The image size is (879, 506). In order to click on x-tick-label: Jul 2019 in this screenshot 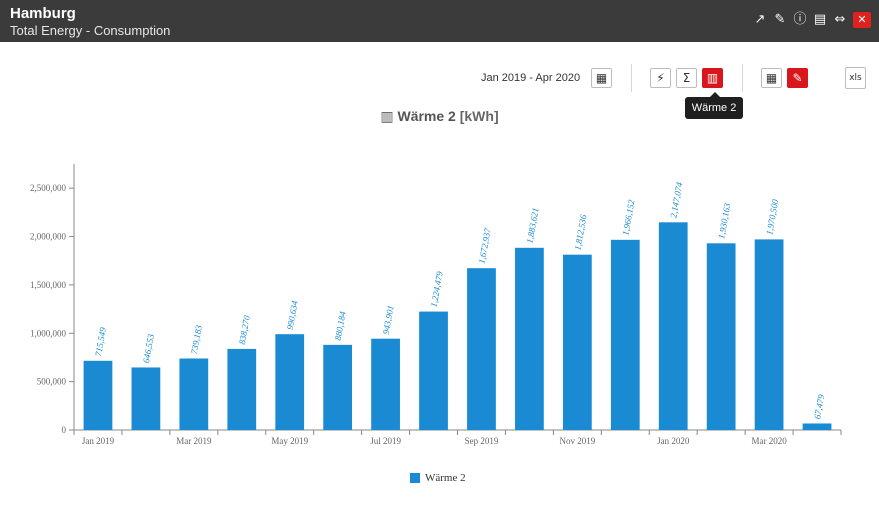, I will do `click(385, 441)`.